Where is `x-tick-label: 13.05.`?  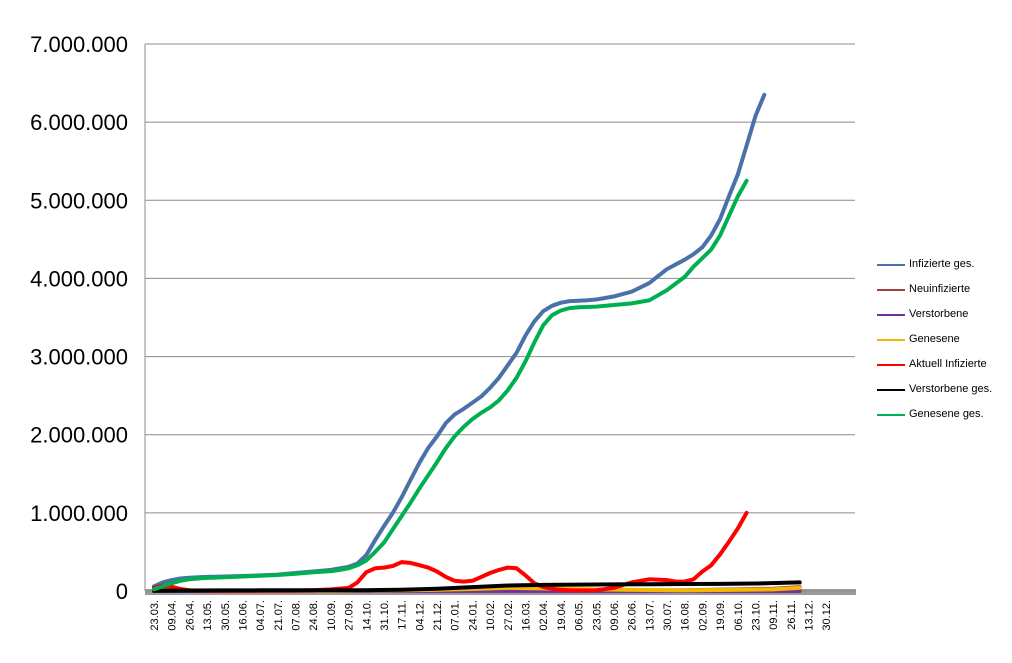
x-tick-label: 13.05. is located at coordinates (208, 615).